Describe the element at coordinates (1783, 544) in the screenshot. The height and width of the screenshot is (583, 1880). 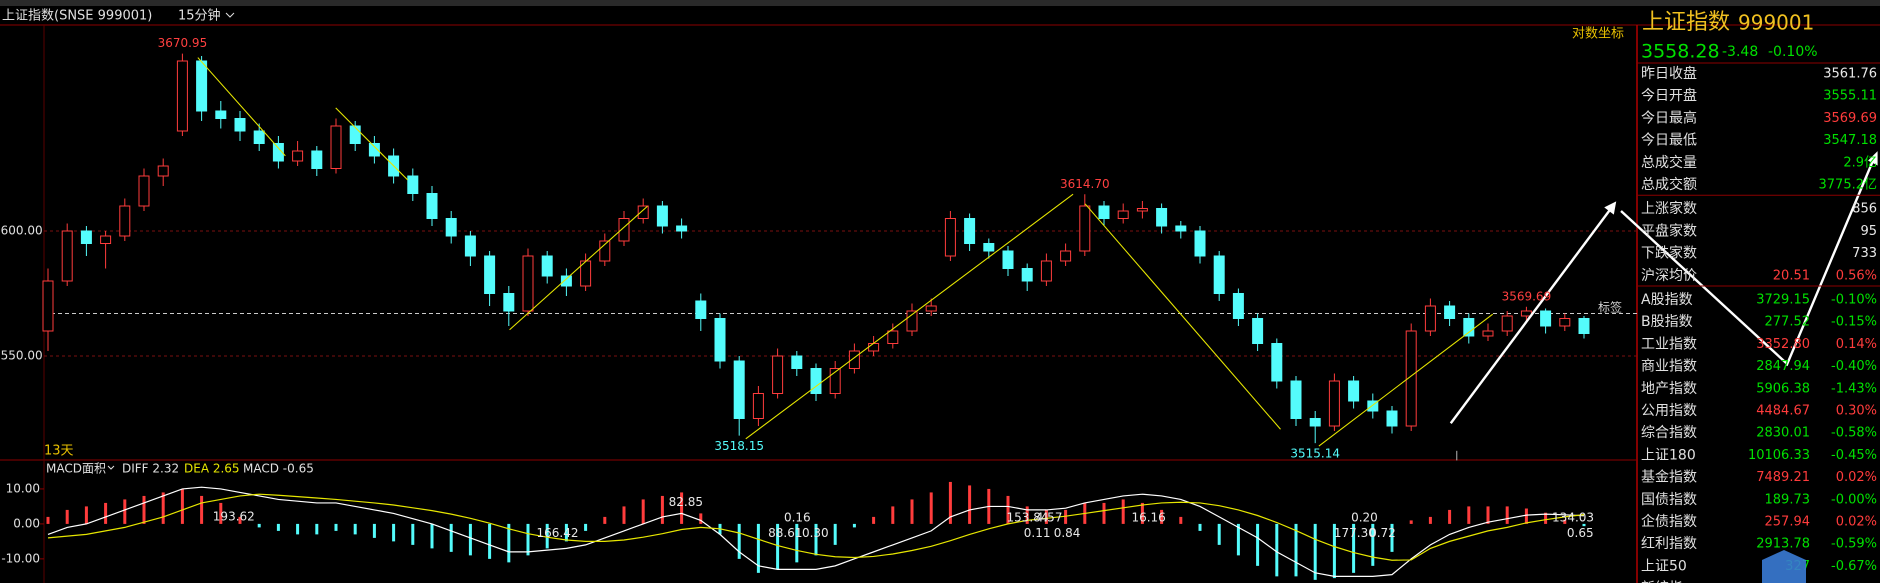
I see `panel-value: 2913.78` at that location.